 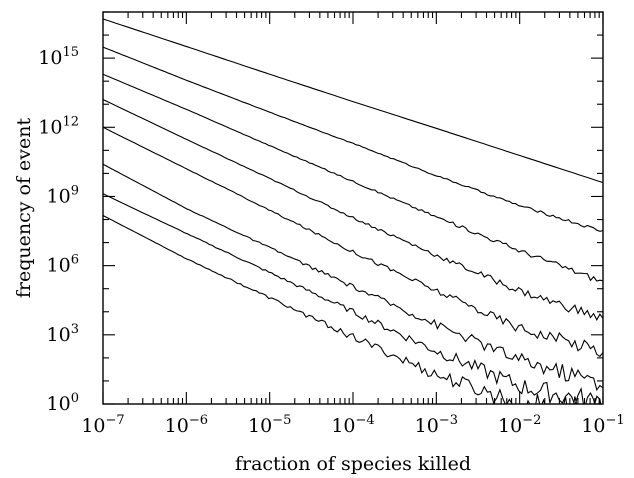 What do you see at coordinates (602, 425) in the screenshot?
I see `x-tick-label: 10⁻¹` at bounding box center [602, 425].